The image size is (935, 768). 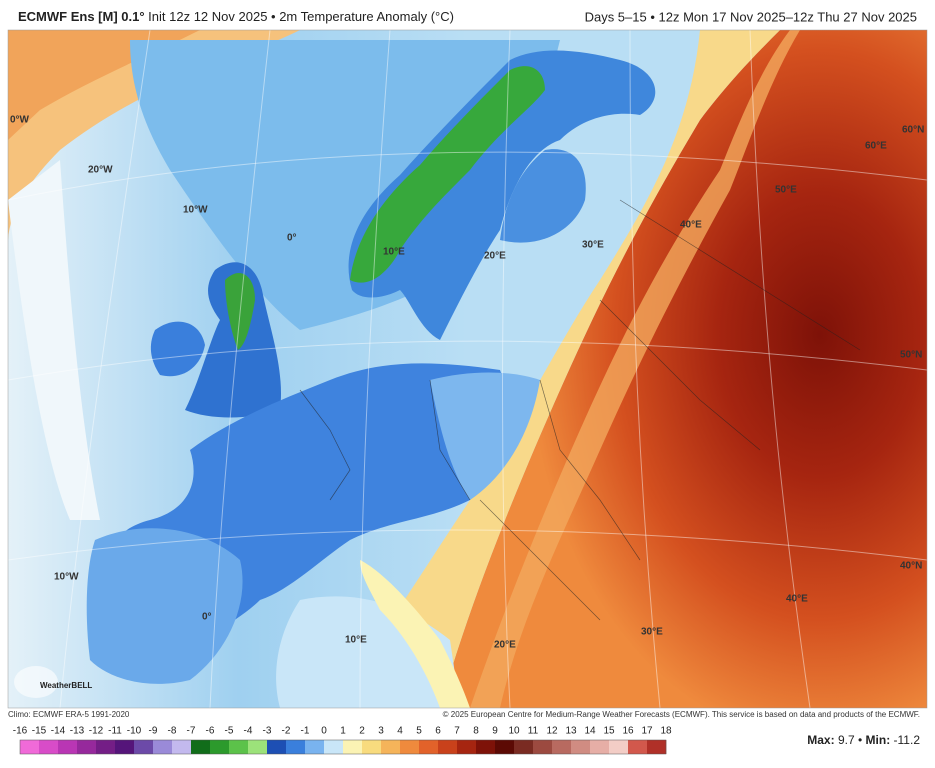 What do you see at coordinates (495, 731) in the screenshot?
I see `colorbar-tick-label: 9` at bounding box center [495, 731].